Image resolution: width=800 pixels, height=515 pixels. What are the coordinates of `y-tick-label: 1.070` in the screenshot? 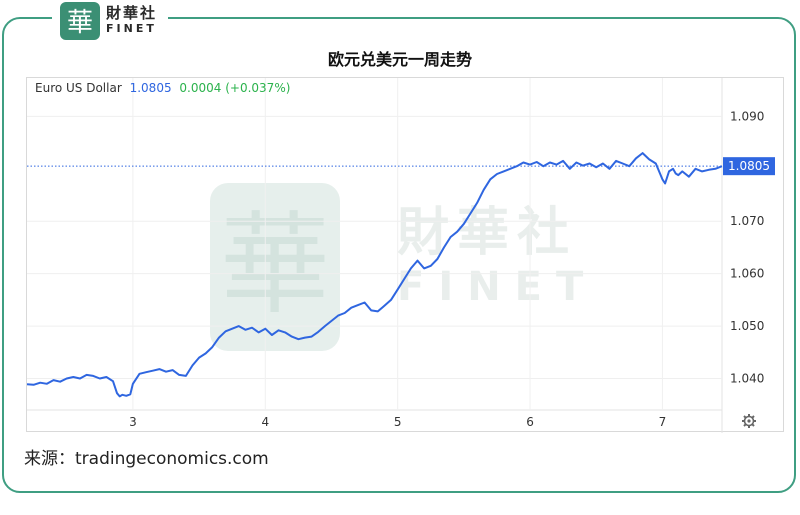 It's located at (747, 221).